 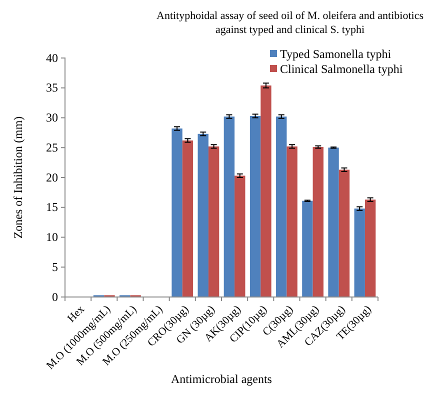 What do you see at coordinates (52, 117) in the screenshot?
I see `y-tick-label: 30` at bounding box center [52, 117].